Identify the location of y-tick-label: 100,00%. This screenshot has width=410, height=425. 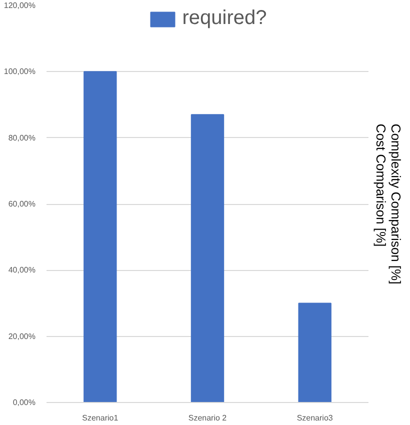
(20, 71).